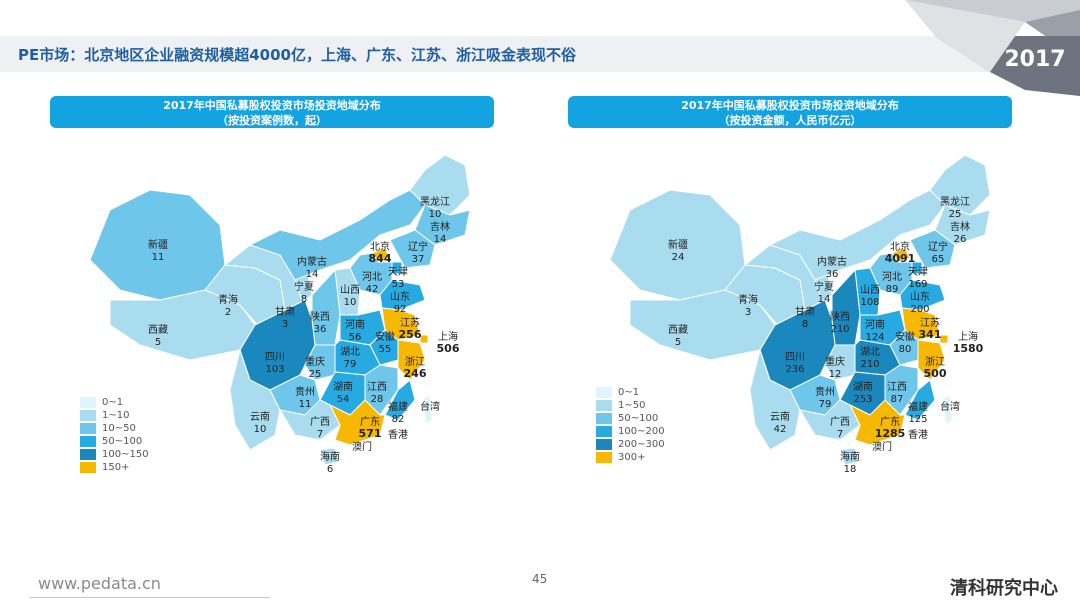  What do you see at coordinates (918, 272) in the screenshot?
I see `right-region-name-10: 天津` at bounding box center [918, 272].